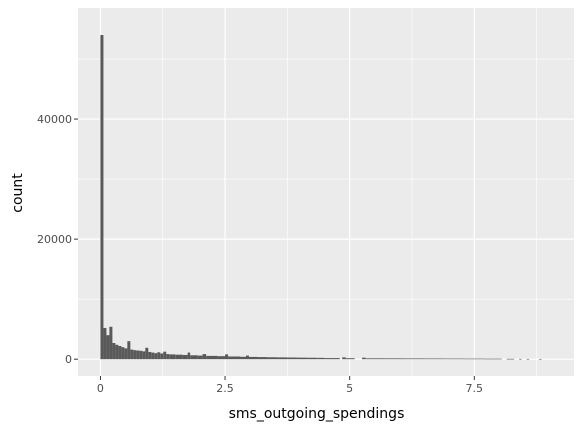 This screenshot has width=582, height=431. I want to click on x-tick-label: 2.5, so click(225, 388).